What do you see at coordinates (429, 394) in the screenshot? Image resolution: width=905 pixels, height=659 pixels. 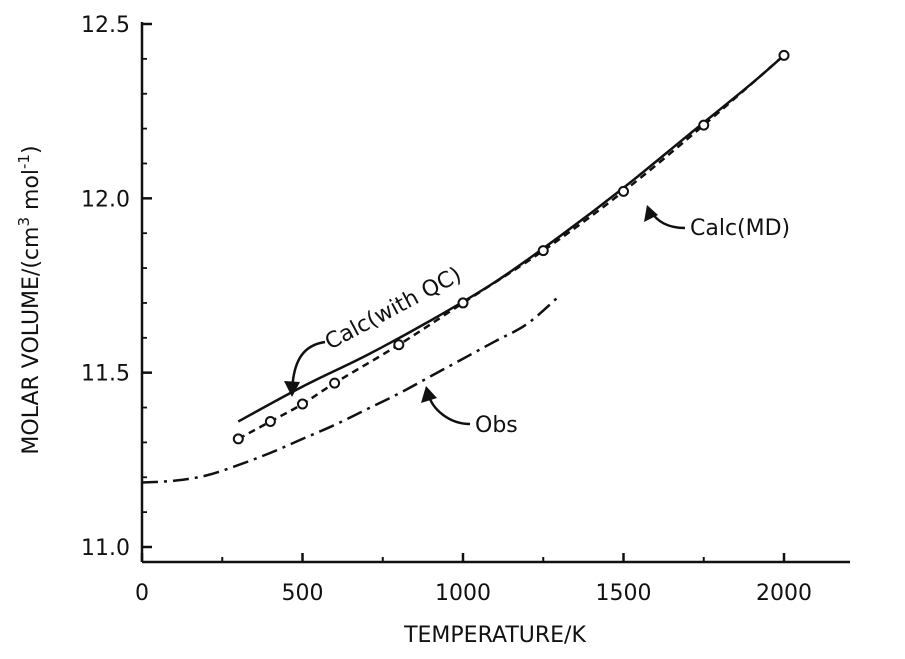 I see `annotation-arrowhead-obs` at bounding box center [429, 394].